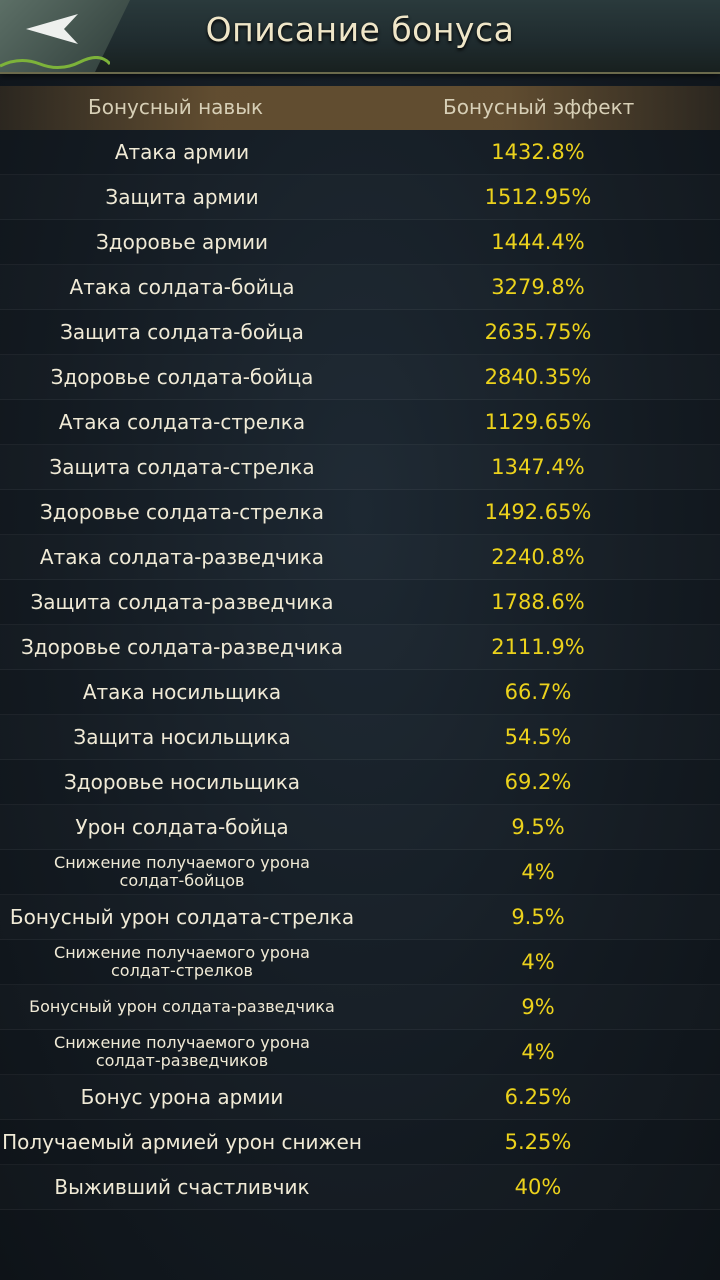 This screenshot has height=1280, width=720. Describe the element at coordinates (182, 287) in the screenshot. I see `skill-name: Атака солдата-бойца` at that location.